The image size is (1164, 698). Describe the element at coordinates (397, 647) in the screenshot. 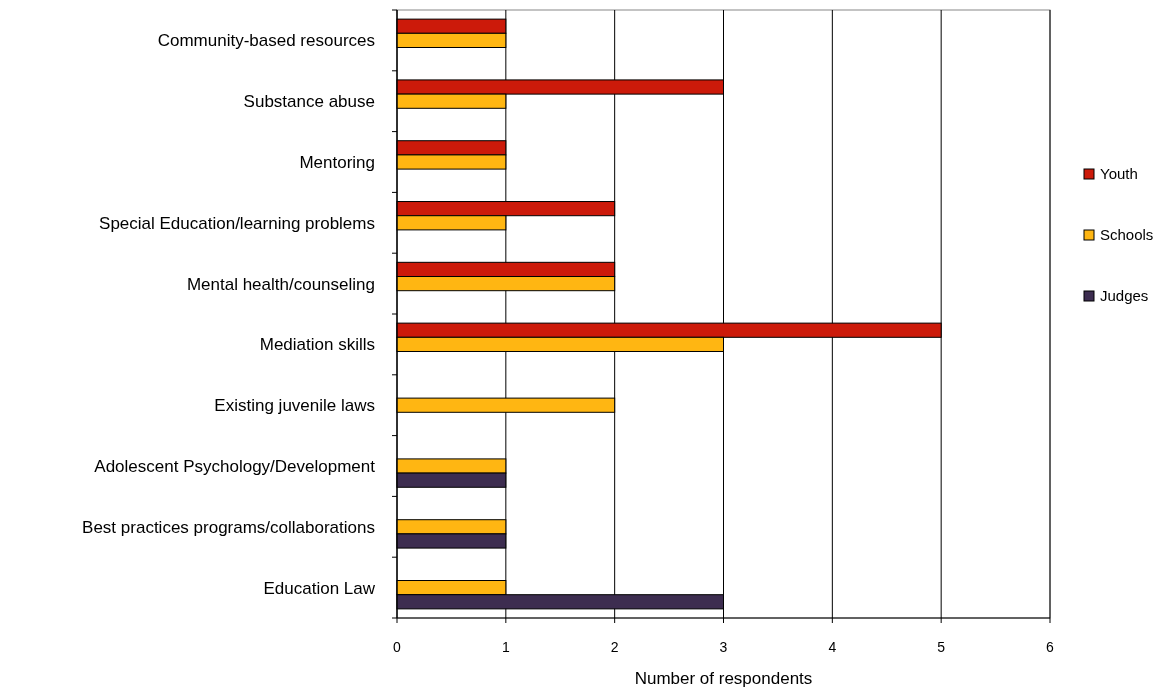

I see `x-tick-label: 0` at that location.